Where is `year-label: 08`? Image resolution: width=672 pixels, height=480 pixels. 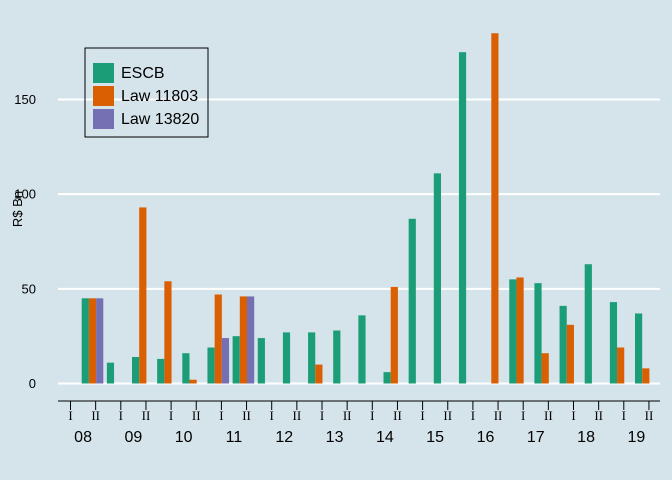 year-label: 08 is located at coordinates (83, 437).